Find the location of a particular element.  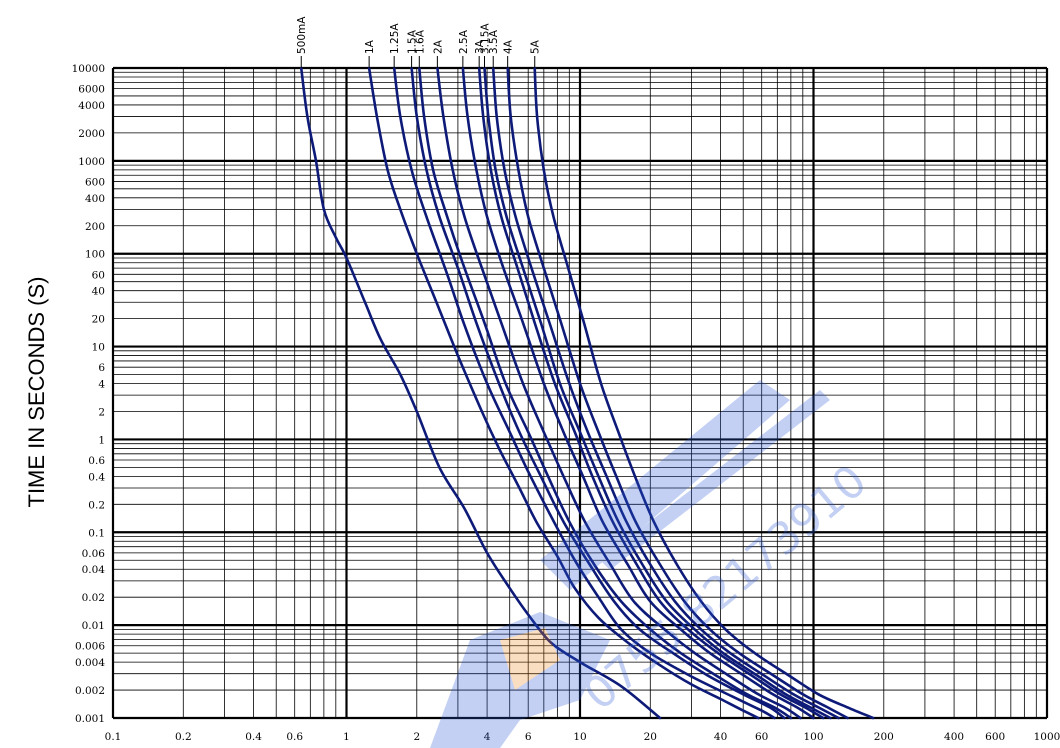

y-tick-label: 10 is located at coordinates (98, 348).